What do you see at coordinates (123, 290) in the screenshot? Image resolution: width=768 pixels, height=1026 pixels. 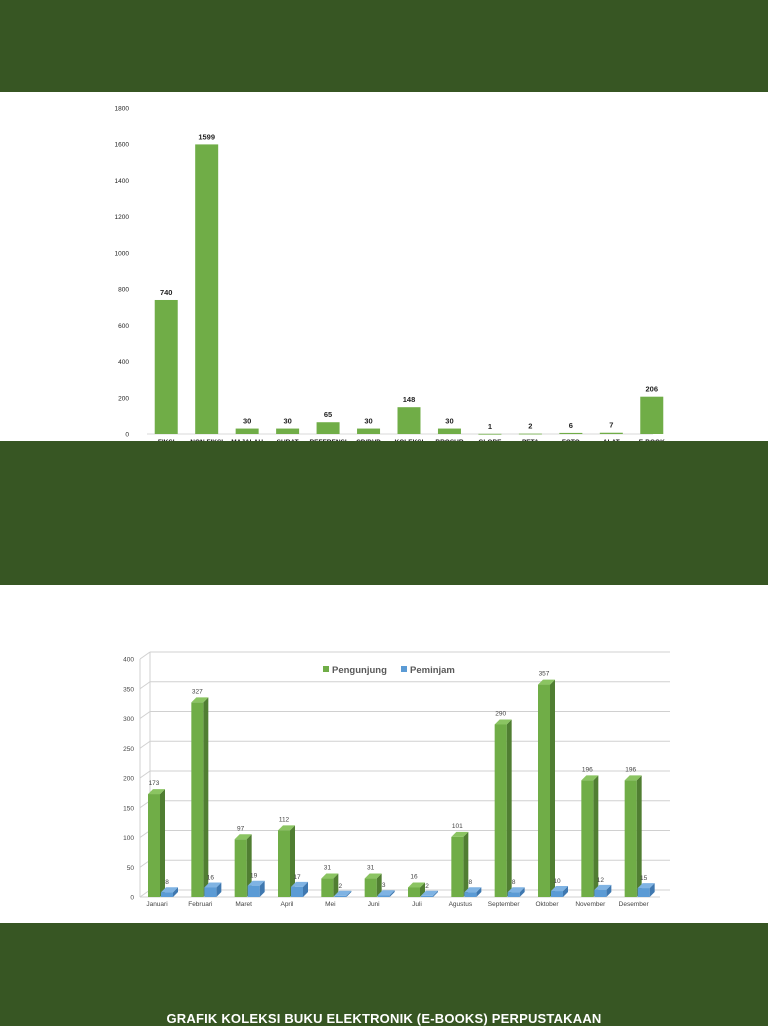 I see `y-tick-label: 800` at bounding box center [123, 290].